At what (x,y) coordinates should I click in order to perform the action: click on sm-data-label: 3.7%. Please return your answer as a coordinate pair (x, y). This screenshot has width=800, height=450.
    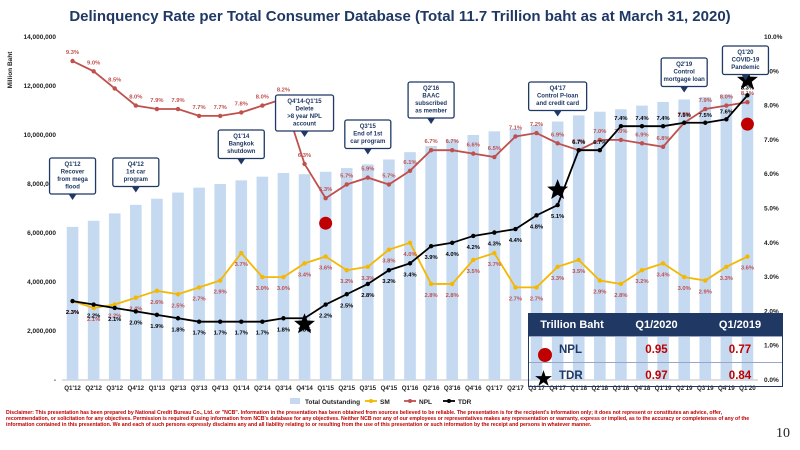
    Looking at the image, I should click on (241, 265).